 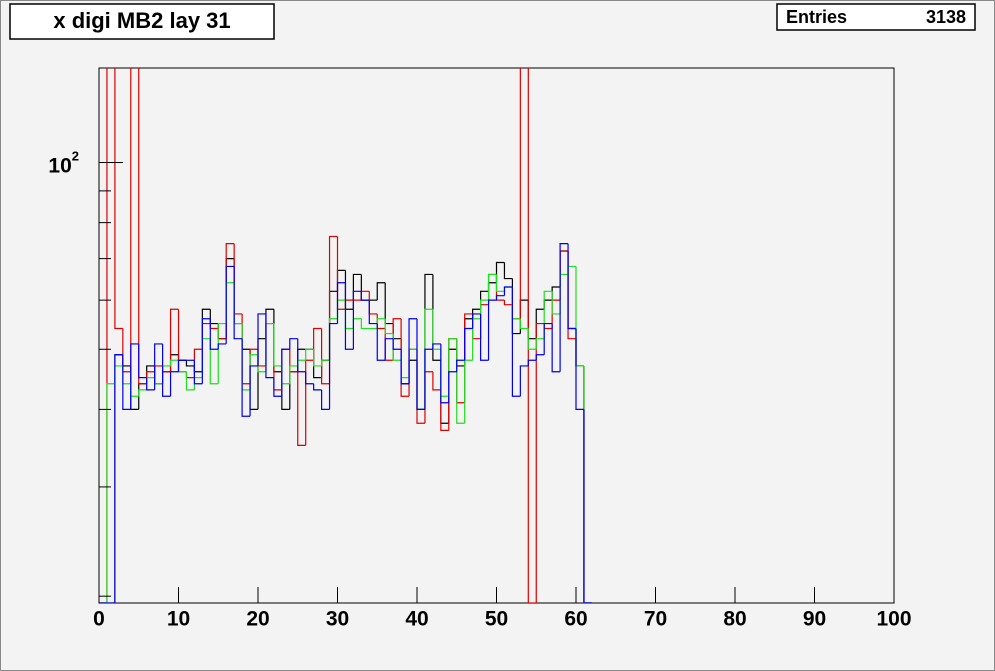 What do you see at coordinates (142, 21) in the screenshot?
I see `title-box` at bounding box center [142, 21].